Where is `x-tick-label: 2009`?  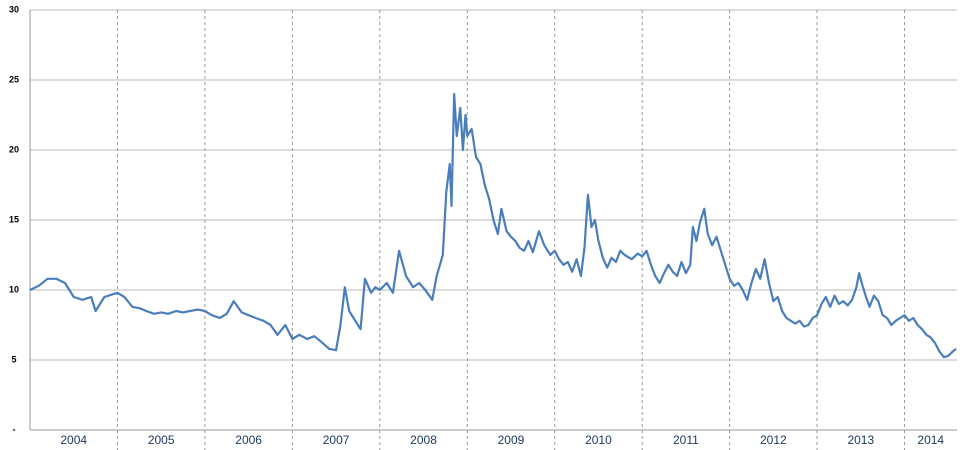 x-tick-label: 2009 is located at coordinates (511, 440).